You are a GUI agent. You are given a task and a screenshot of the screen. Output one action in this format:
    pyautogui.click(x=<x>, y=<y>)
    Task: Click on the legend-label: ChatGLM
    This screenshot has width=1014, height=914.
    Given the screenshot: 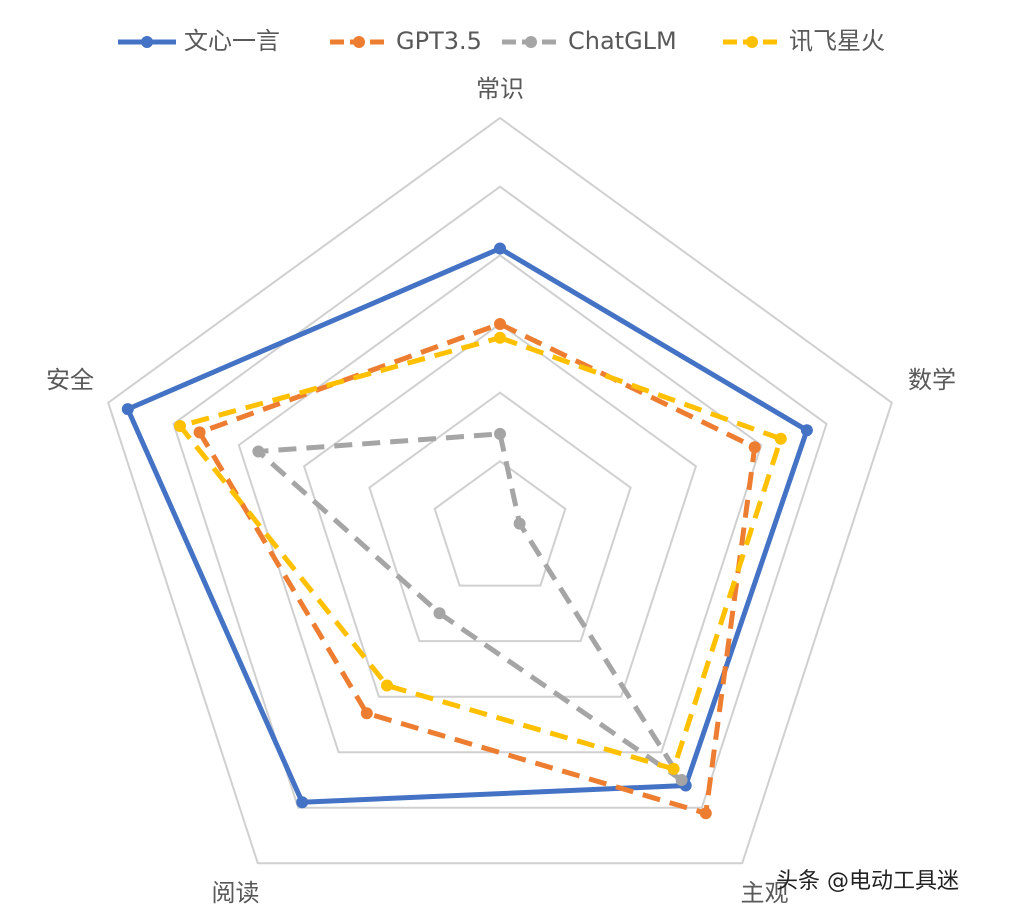 What is the action you would take?
    pyautogui.click(x=622, y=41)
    